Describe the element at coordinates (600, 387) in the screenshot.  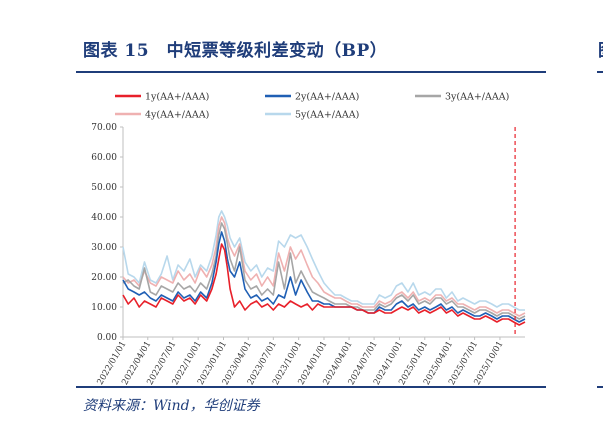
I see `next-figure-rule-bottom` at that location.